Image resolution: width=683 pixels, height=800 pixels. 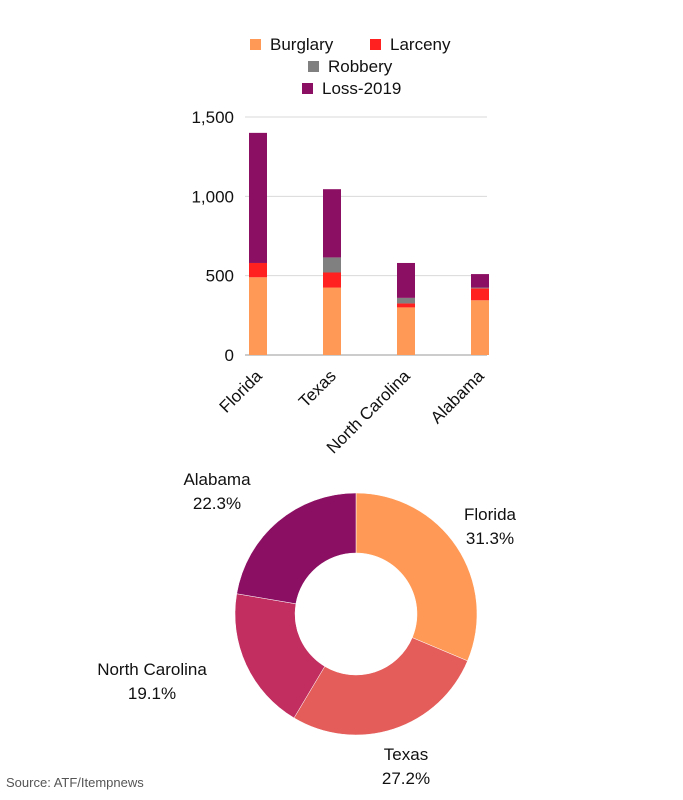 I want to click on donut-percent-north-carolina: 19.1%, so click(x=152, y=693).